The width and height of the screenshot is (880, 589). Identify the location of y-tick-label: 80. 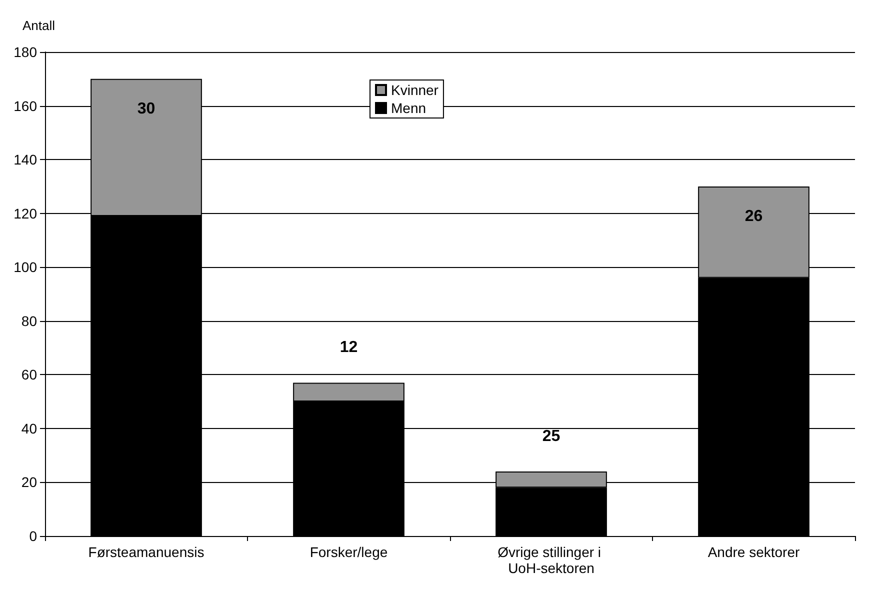
(29, 320).